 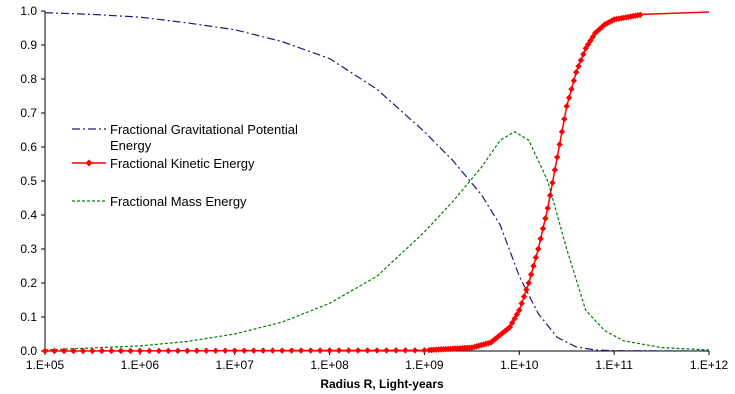 What do you see at coordinates (28, 113) in the screenshot?
I see `y-tick-label: 0.7` at bounding box center [28, 113].